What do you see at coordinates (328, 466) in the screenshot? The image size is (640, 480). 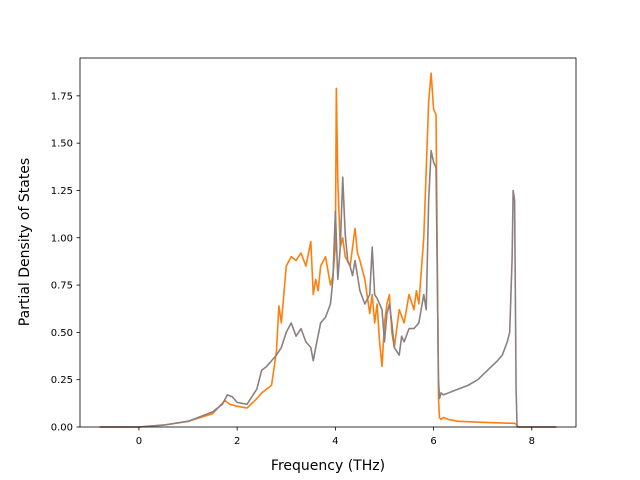 I see `x-axis-label: Frequency (THz)` at bounding box center [328, 466].